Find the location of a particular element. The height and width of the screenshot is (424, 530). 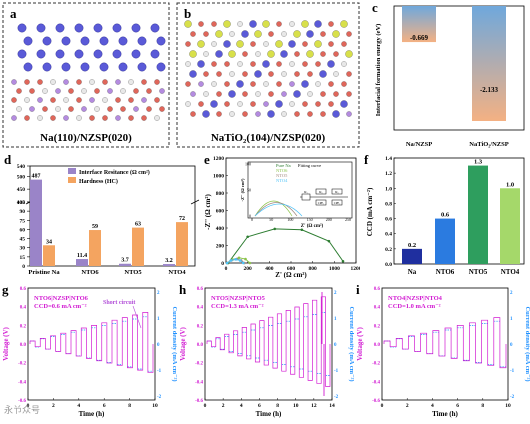

plot-frame is located at coordinates (268, 344).